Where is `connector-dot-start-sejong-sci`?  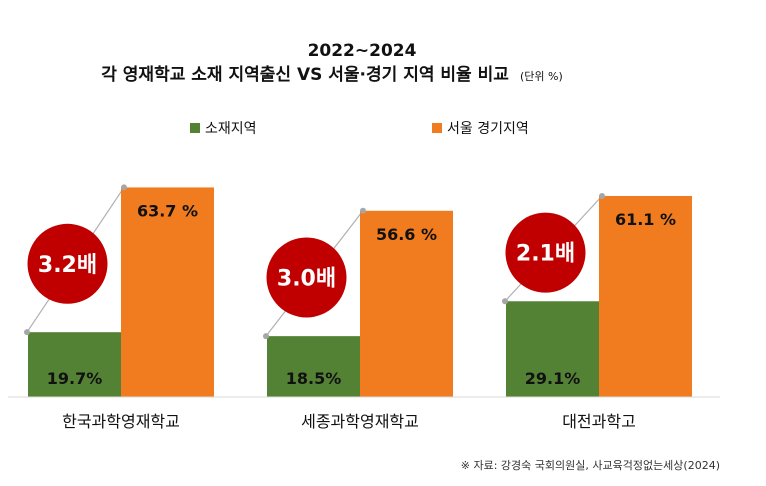 connector-dot-start-sejong-sci is located at coordinates (266, 336).